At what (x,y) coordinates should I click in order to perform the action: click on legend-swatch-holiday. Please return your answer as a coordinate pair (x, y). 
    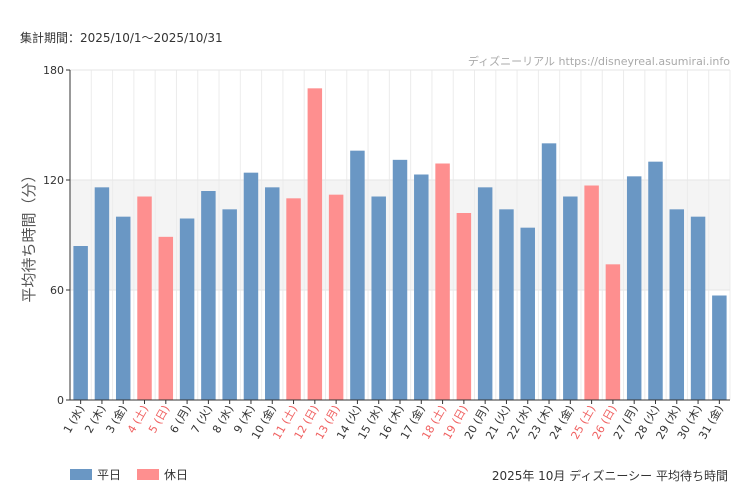
    Looking at the image, I should click on (148, 474).